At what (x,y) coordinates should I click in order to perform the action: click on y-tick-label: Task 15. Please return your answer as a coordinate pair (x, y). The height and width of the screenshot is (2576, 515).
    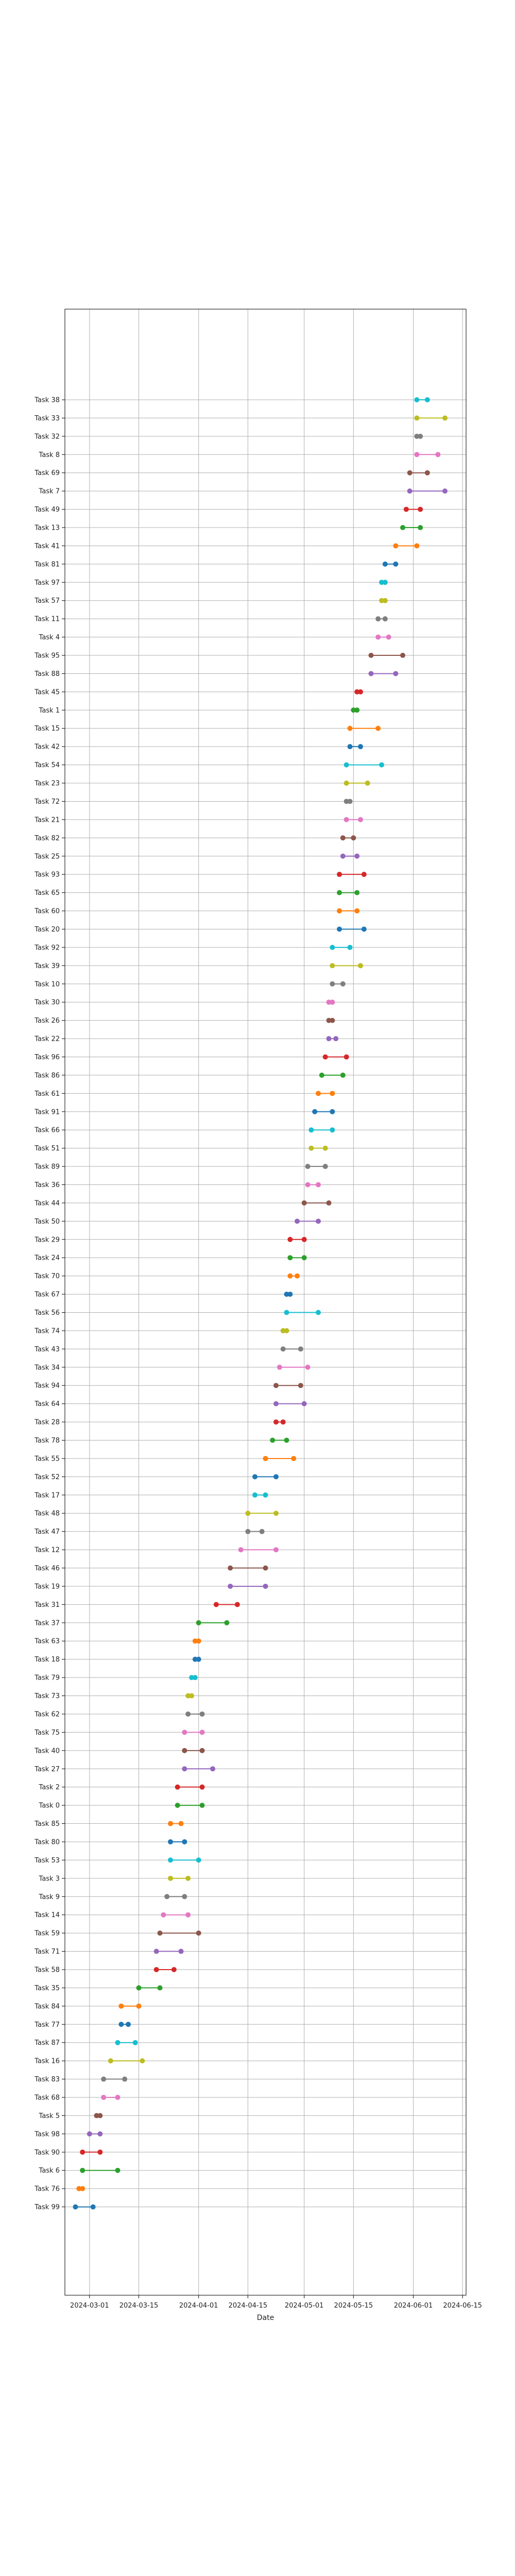
    Looking at the image, I should click on (47, 729).